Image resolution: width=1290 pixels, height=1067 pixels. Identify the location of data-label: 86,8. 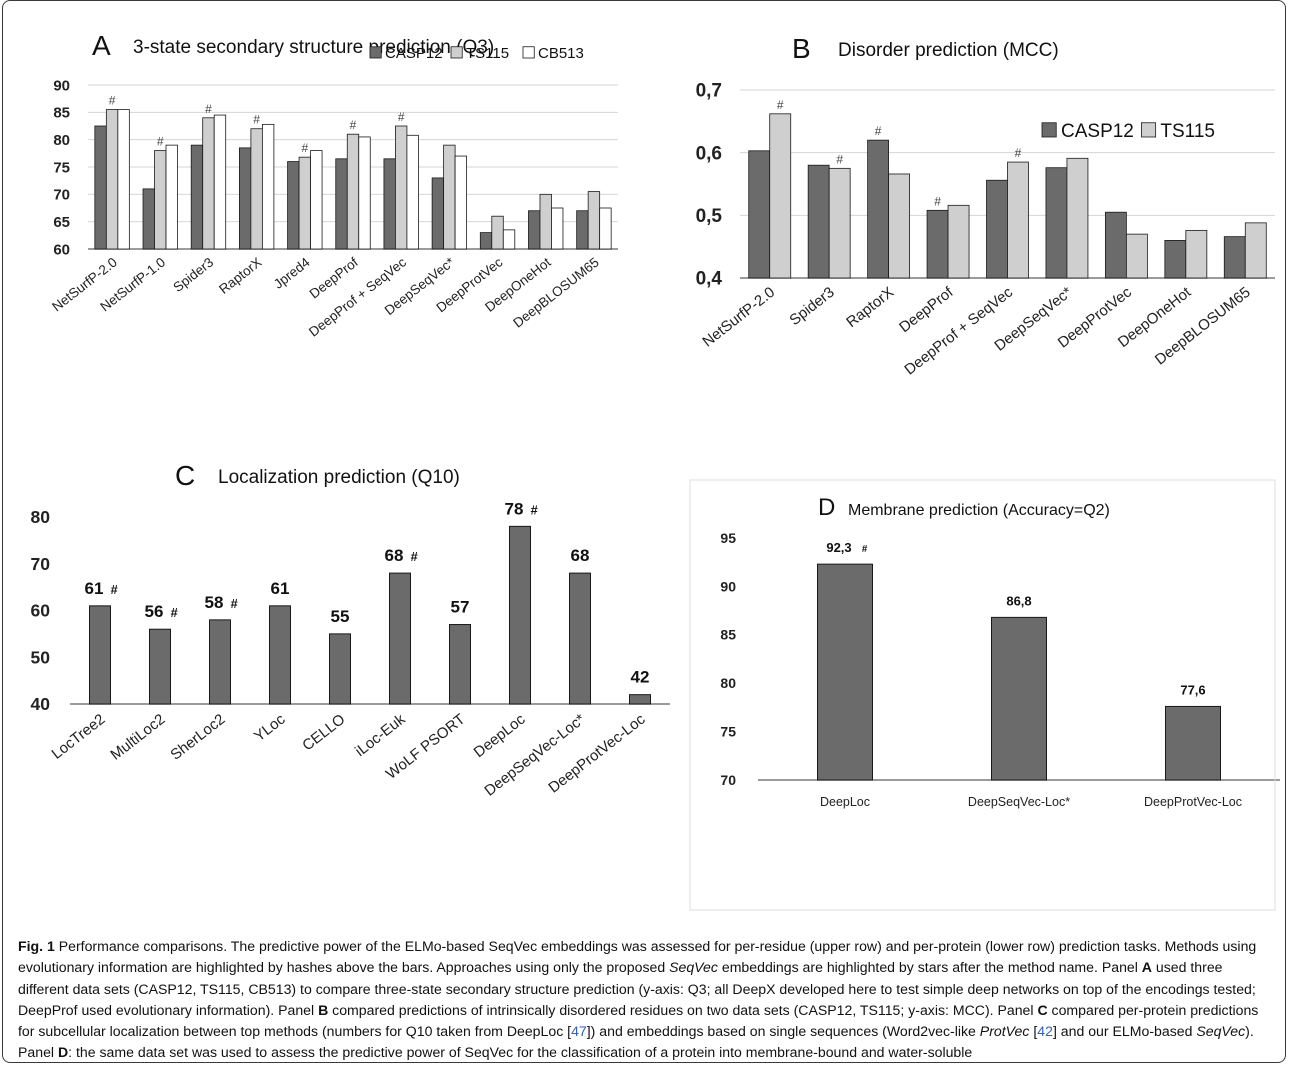
(1018, 600).